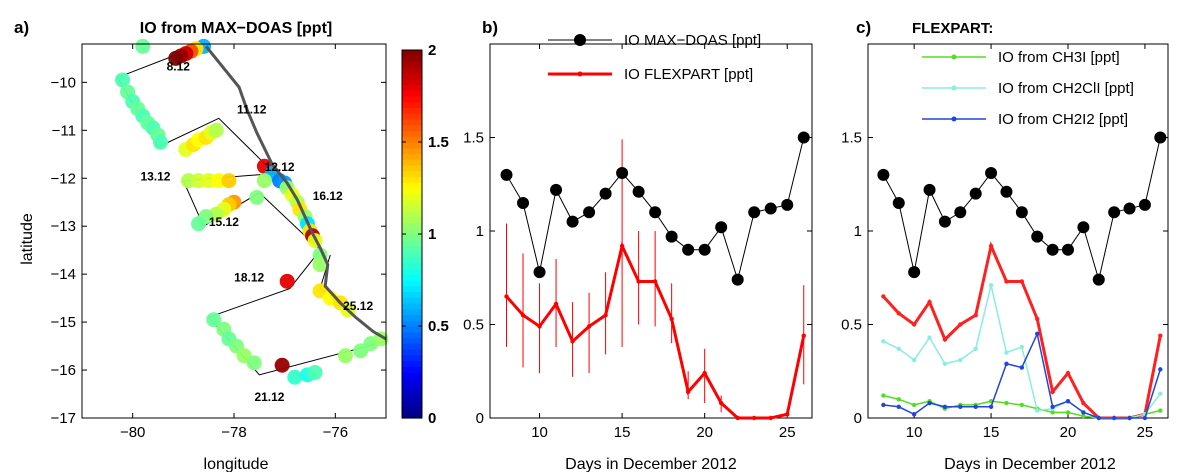 The height and width of the screenshot is (472, 1187). Describe the element at coordinates (1066, 88) in the screenshot. I see `legend-label: IO from CH2ClI [ppt]` at that location.